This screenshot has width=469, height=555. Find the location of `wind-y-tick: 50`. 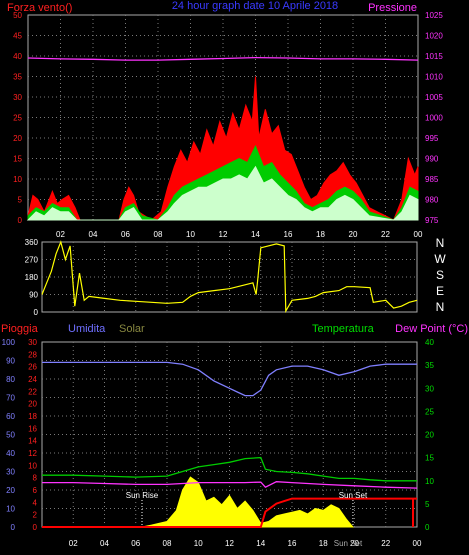

wind-y-tick: 50 is located at coordinates (17, 15).